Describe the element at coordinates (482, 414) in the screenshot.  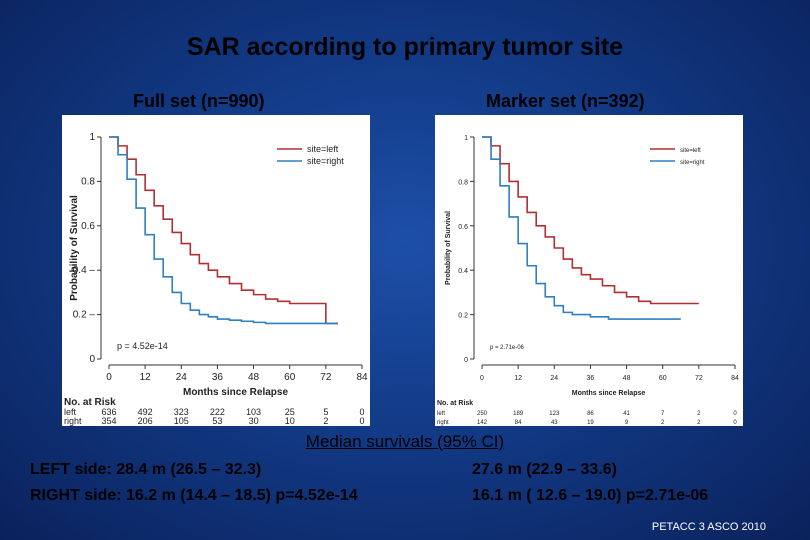
I see `risk-value: 250` at that location.